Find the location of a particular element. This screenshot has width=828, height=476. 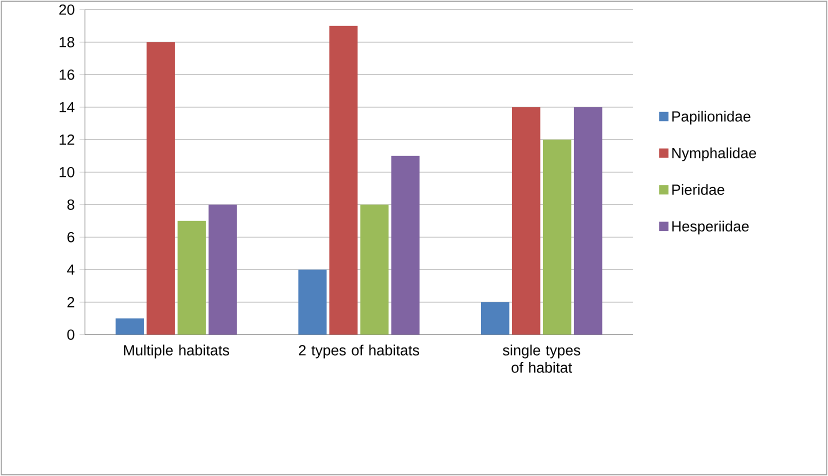

y-tick-label: 4 is located at coordinates (70, 269).